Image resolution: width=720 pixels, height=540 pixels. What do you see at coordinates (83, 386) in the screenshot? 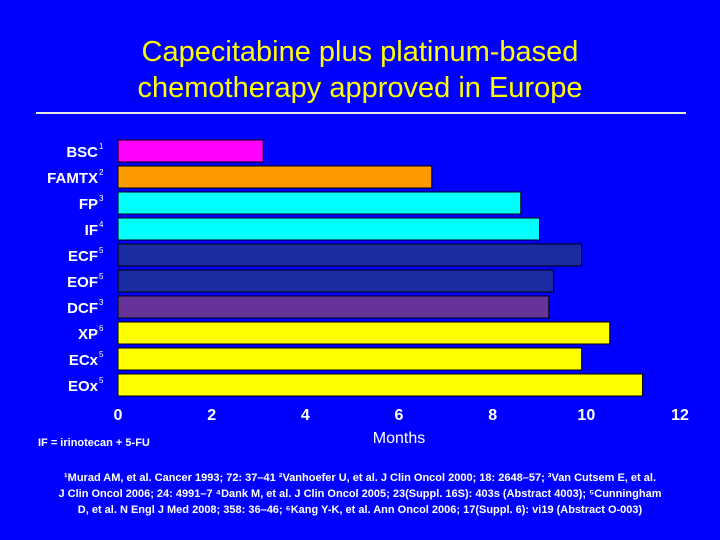
I see `category-label: EOx` at bounding box center [83, 386].